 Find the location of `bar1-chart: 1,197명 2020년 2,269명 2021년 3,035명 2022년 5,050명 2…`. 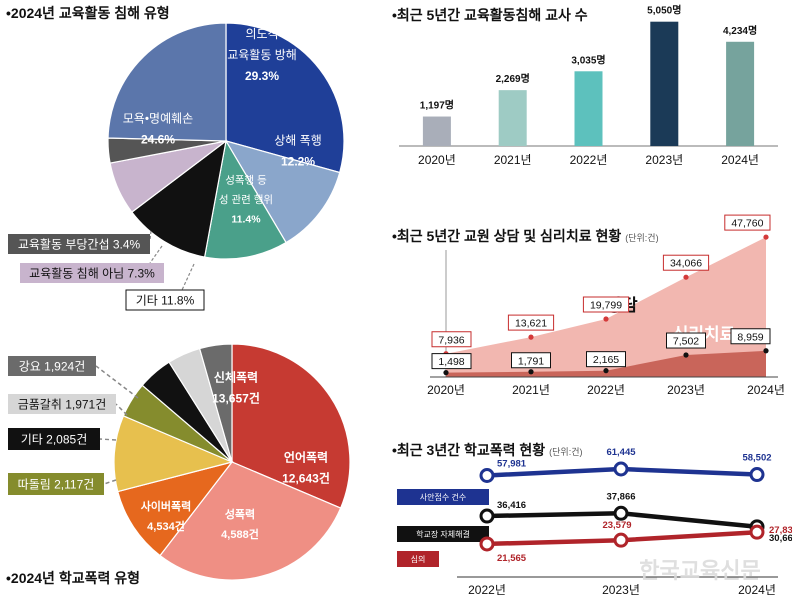

bar1-chart: 1,197명 2020년 2,269명 2021년 3,035명 2022년 5,050명 2… is located at coordinates (588, 85).